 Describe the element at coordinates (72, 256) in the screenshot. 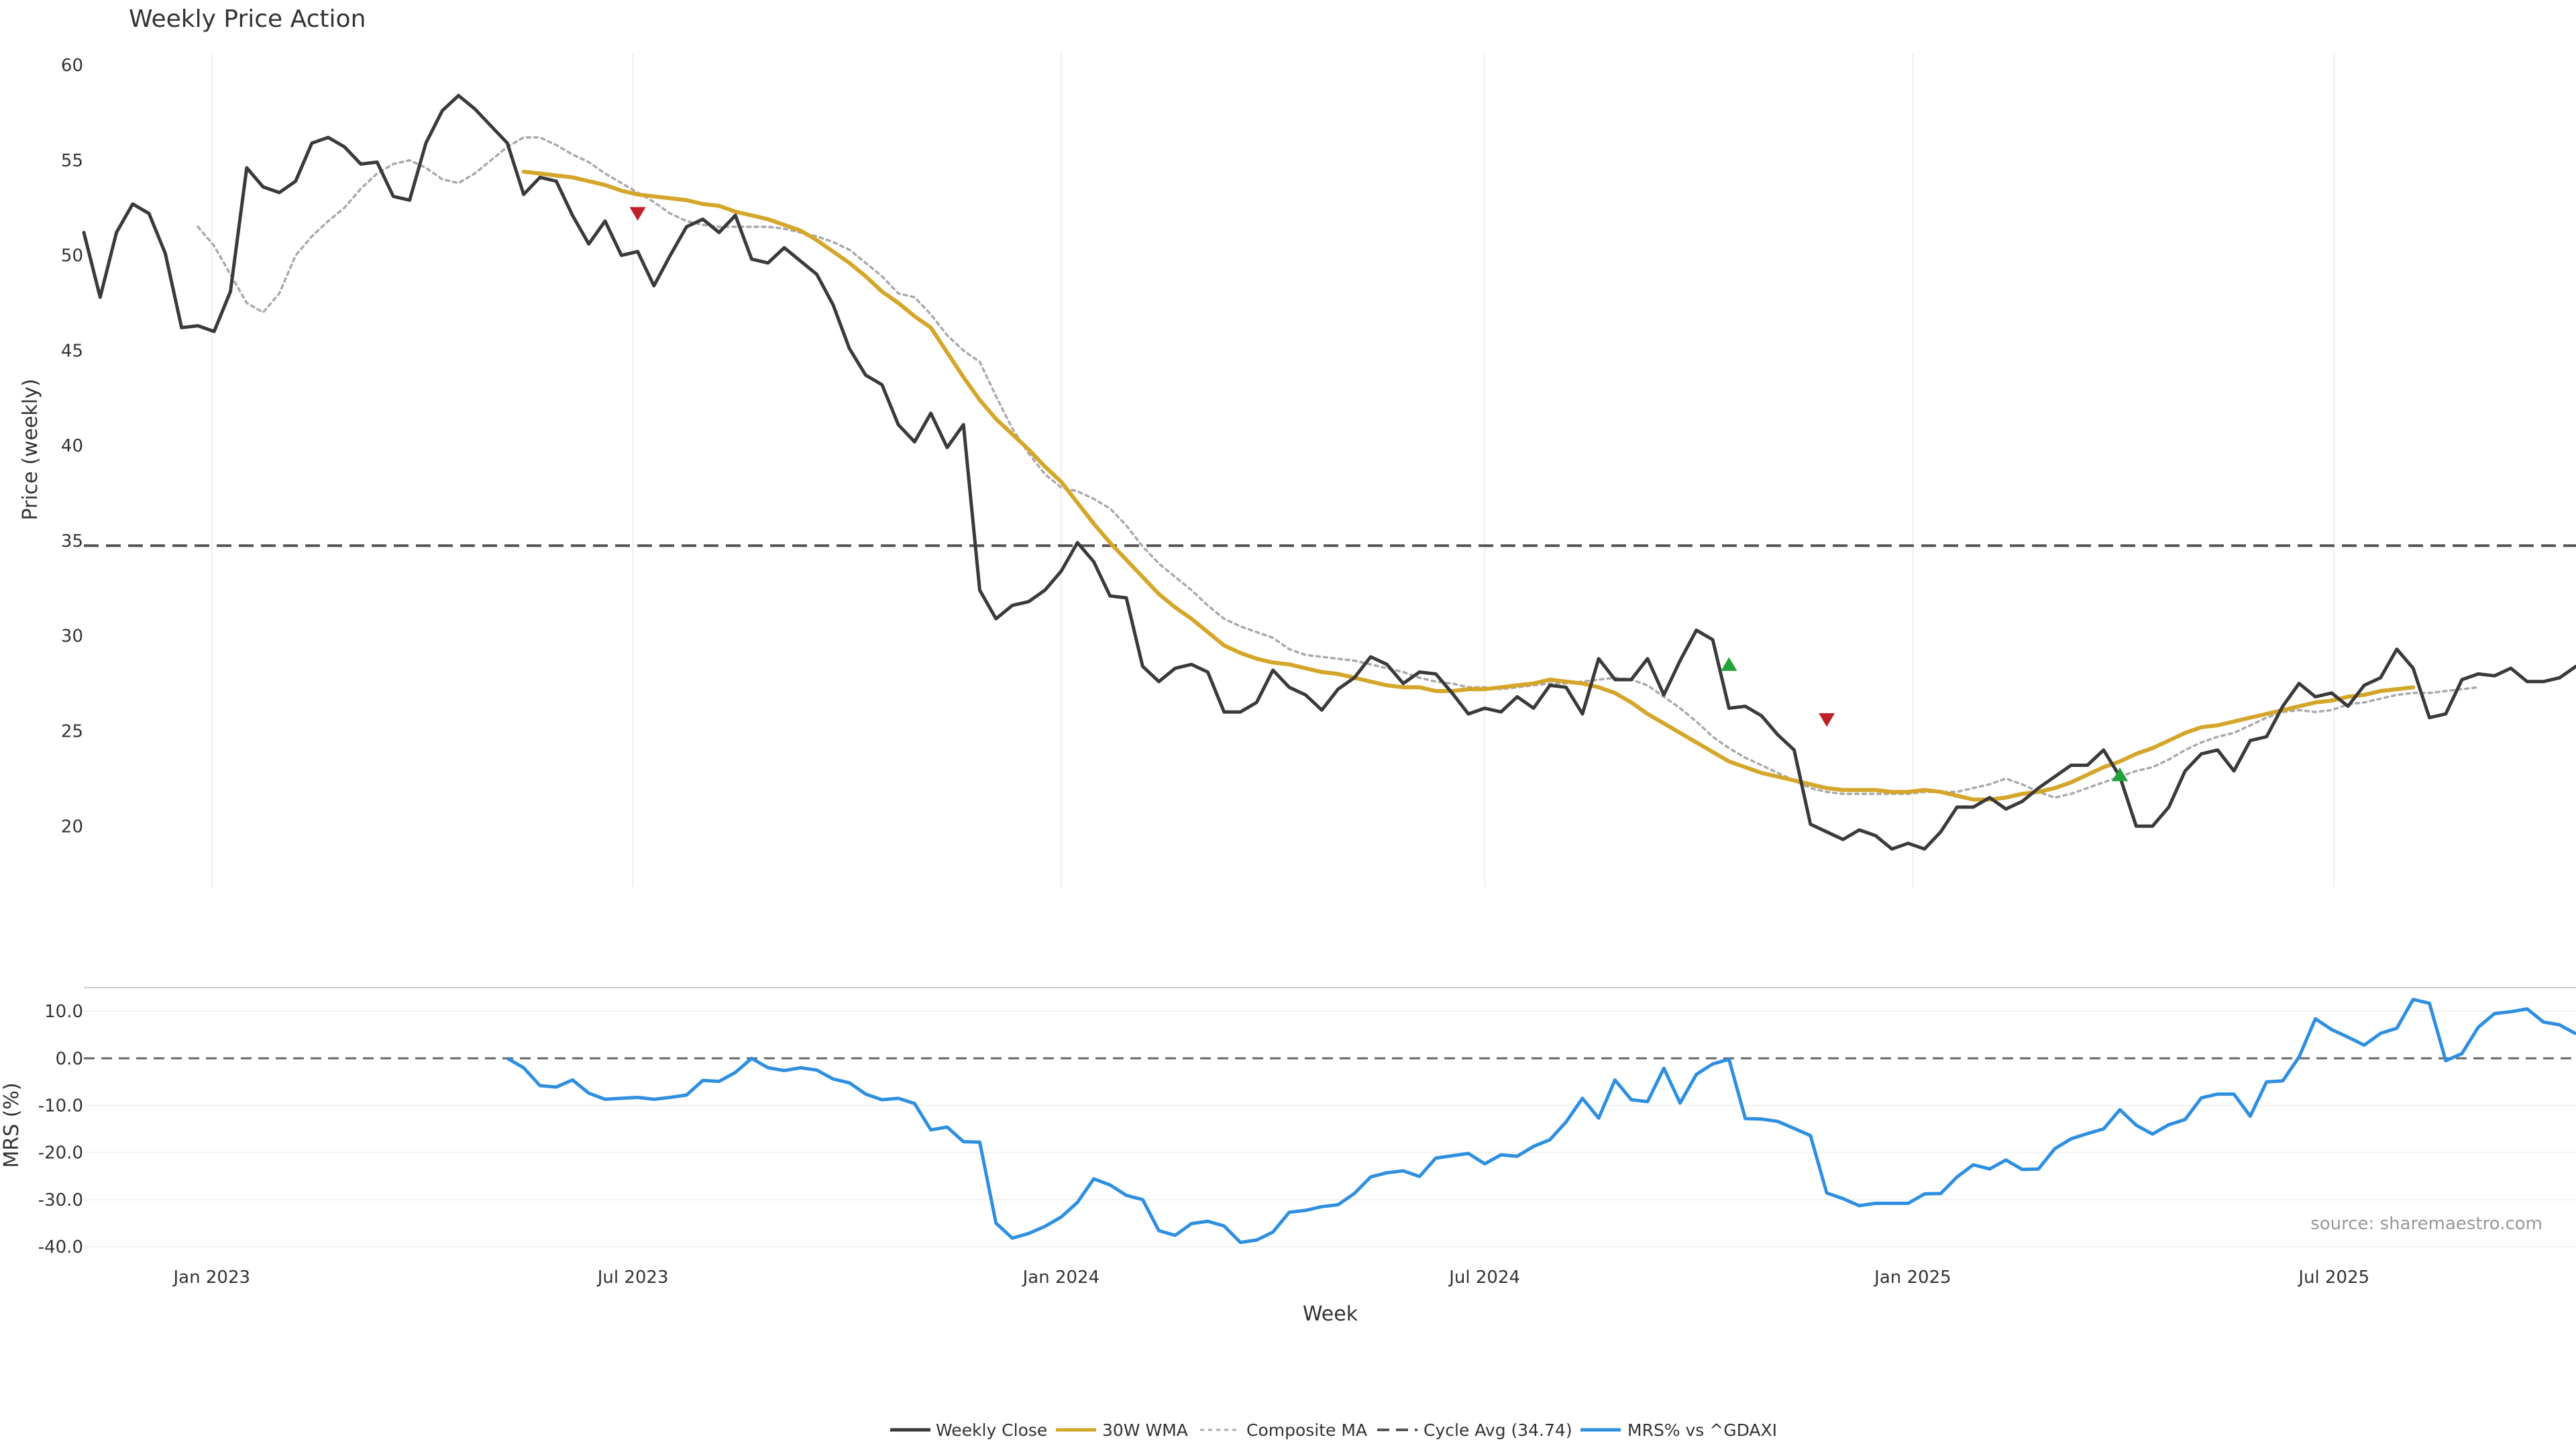

I see `price-y-tick-50: 50` at that location.